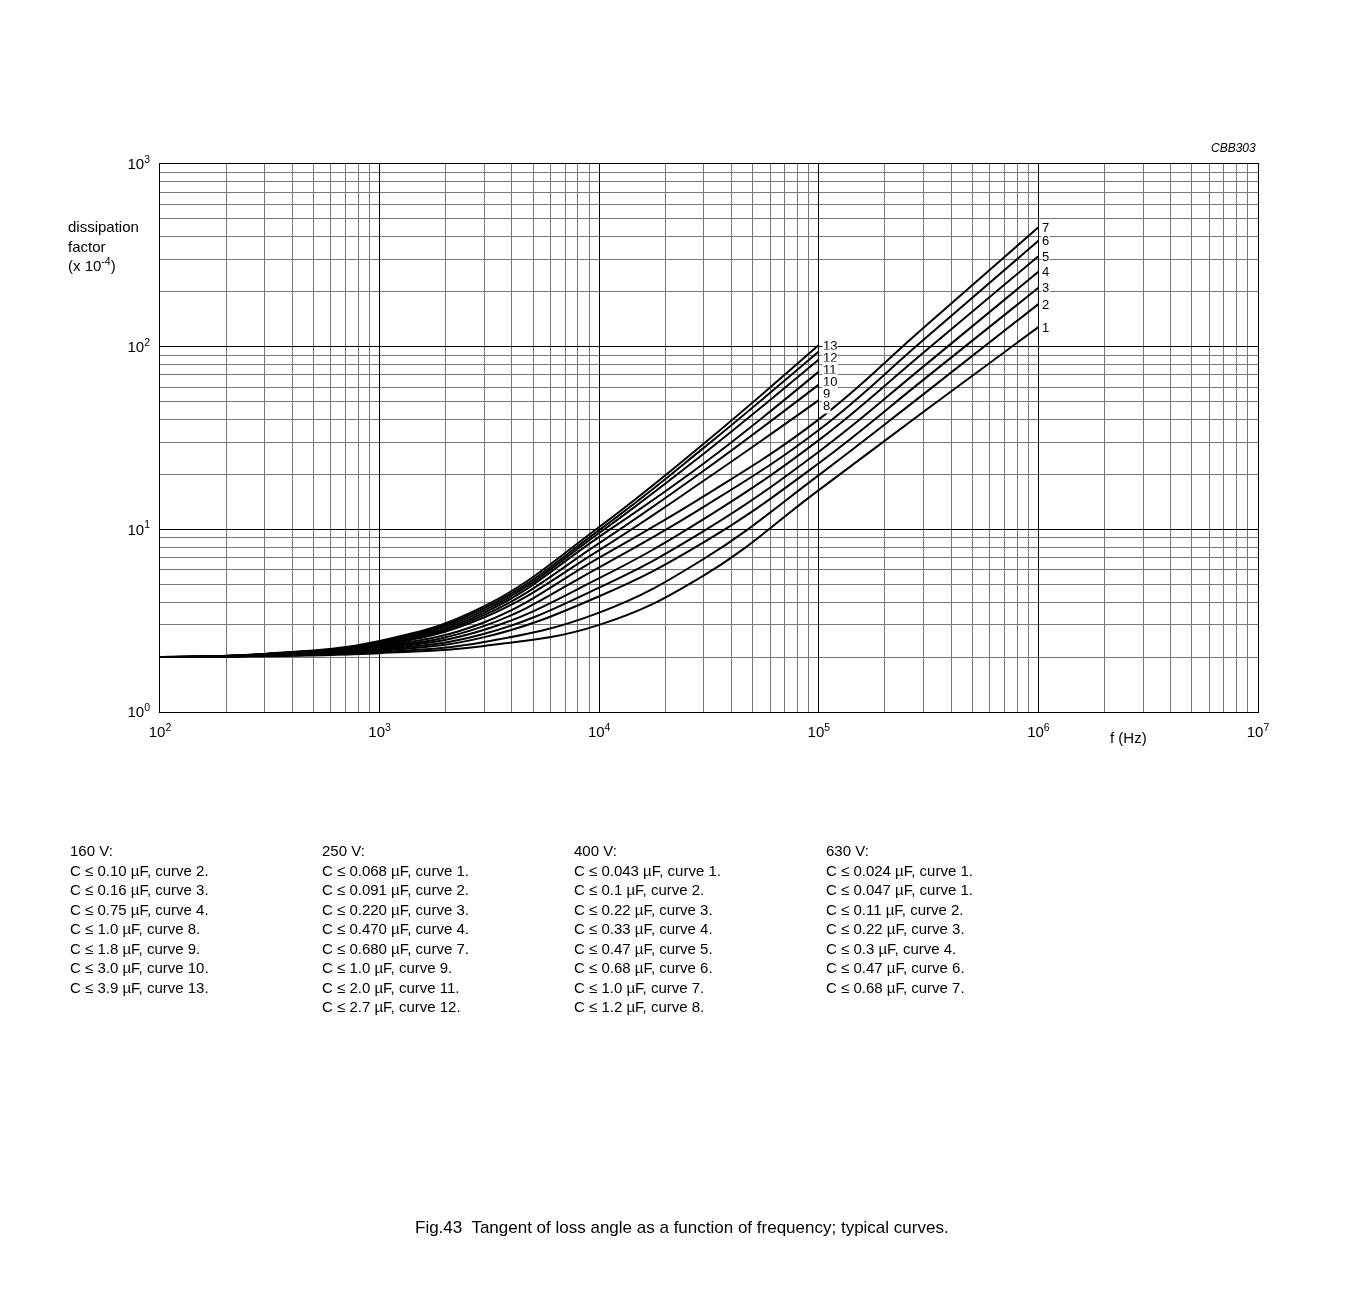 The height and width of the screenshot is (1298, 1364). I want to click on text: 630 V: C ≤ 0.024 µF, curve 1. C ≤ 0.047 µF, curve 1. C ≤ 0.11 µF, curve 2. C ≤ 0.22 µF, curve 3. C ≤ 0.3 µF, curve 4. C ≤ 0.47 µF, curve 6. C ≤ 0.68 µF, curve 7., so click(899, 919).